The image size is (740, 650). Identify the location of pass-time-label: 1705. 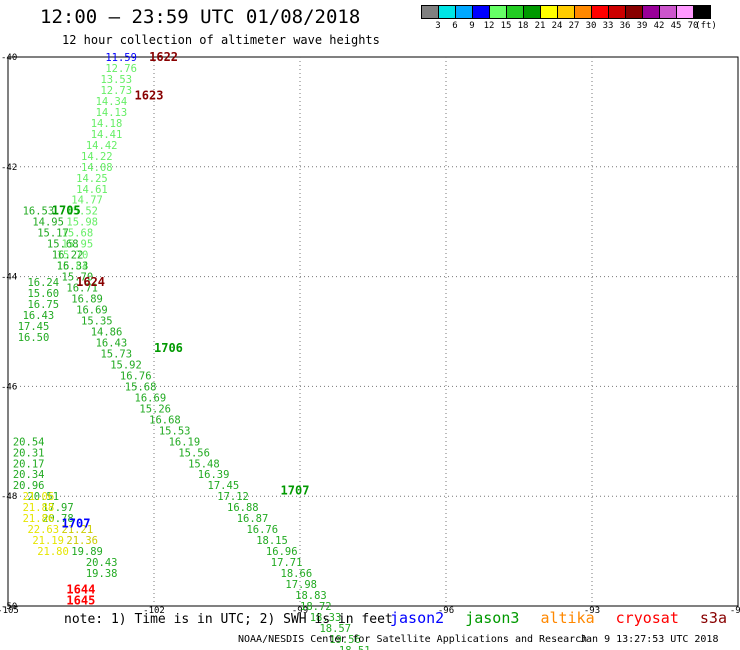
(66, 211).